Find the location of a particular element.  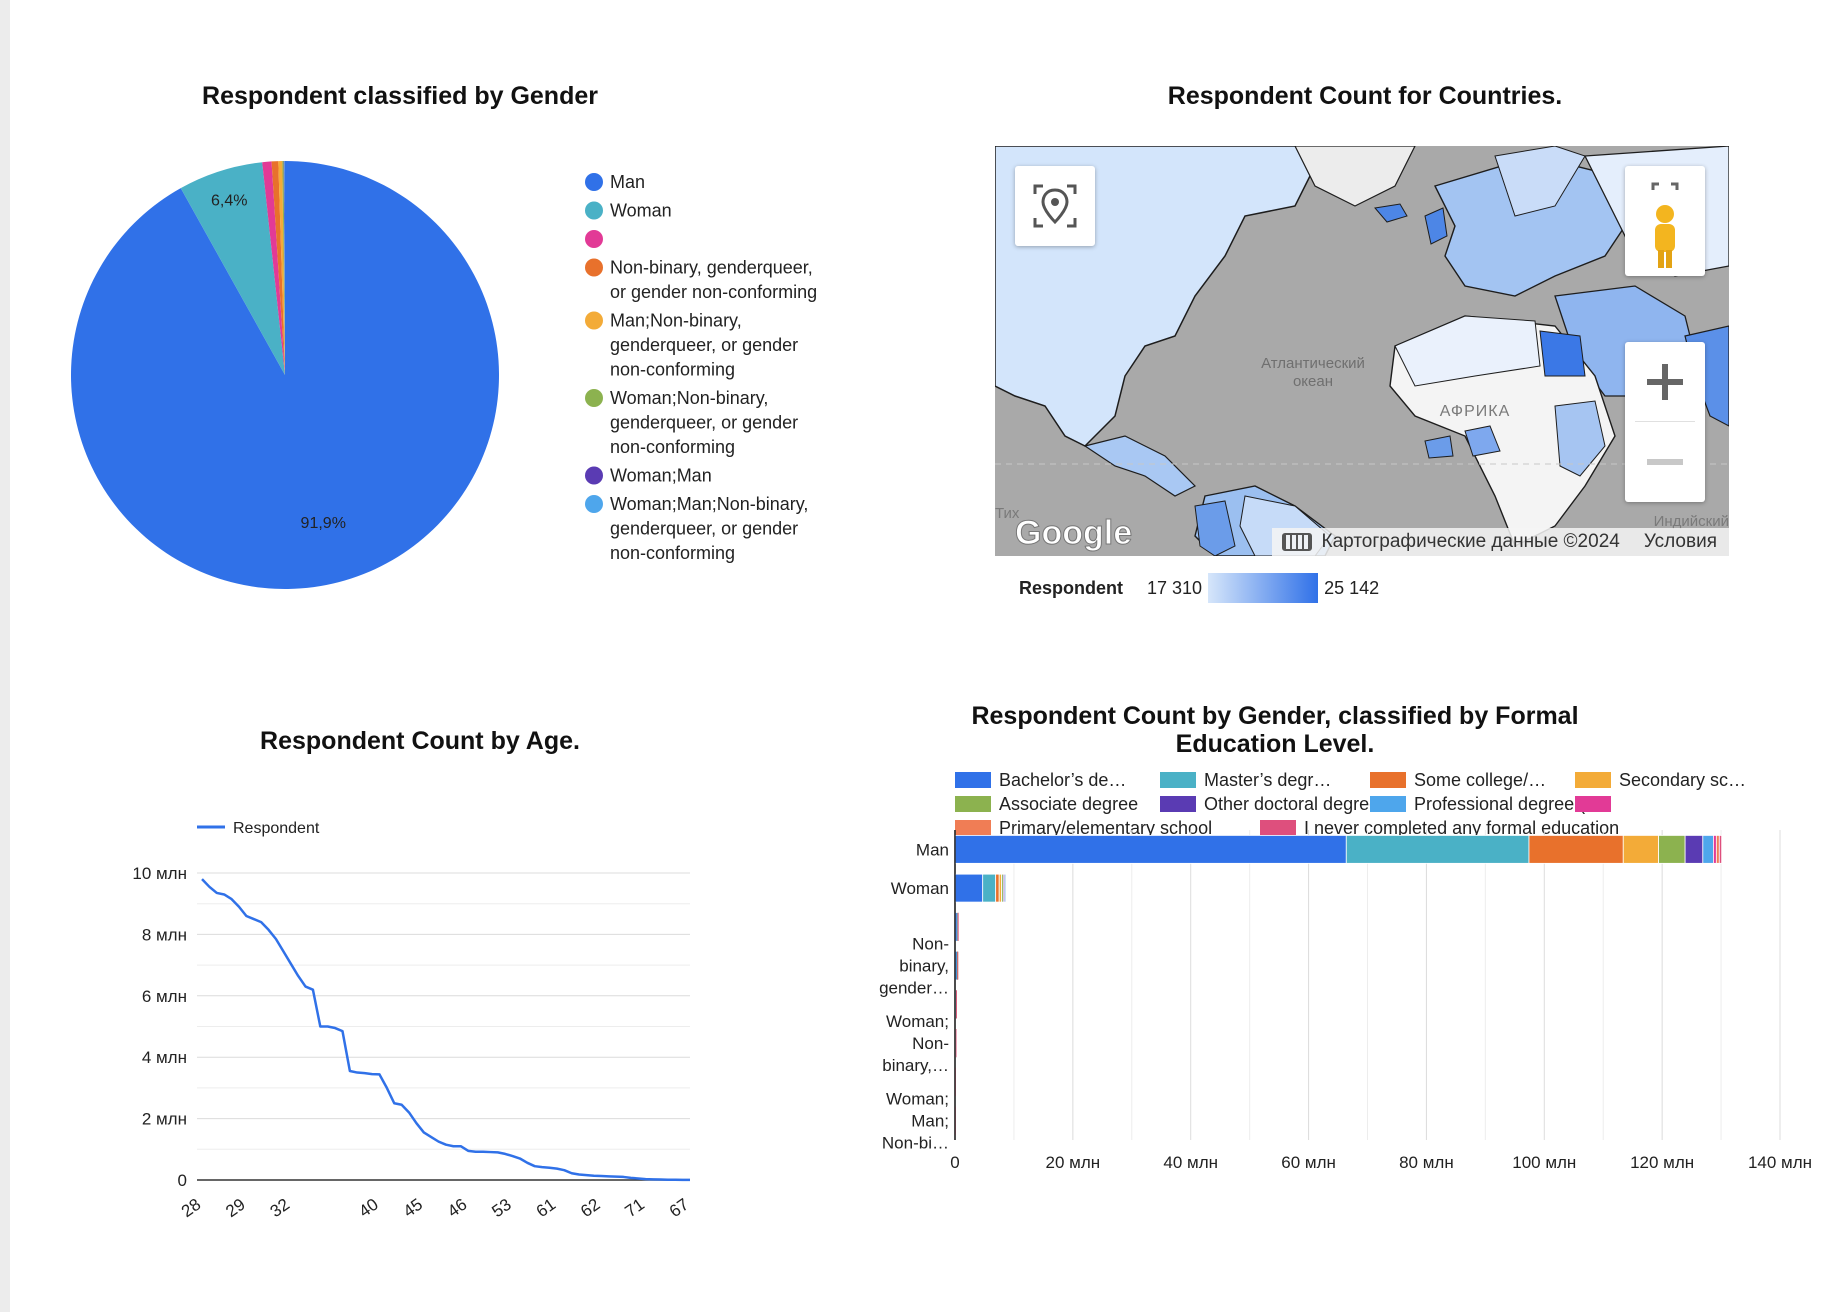

bar-x-tick-label-5: 100 млн is located at coordinates (1544, 1162).